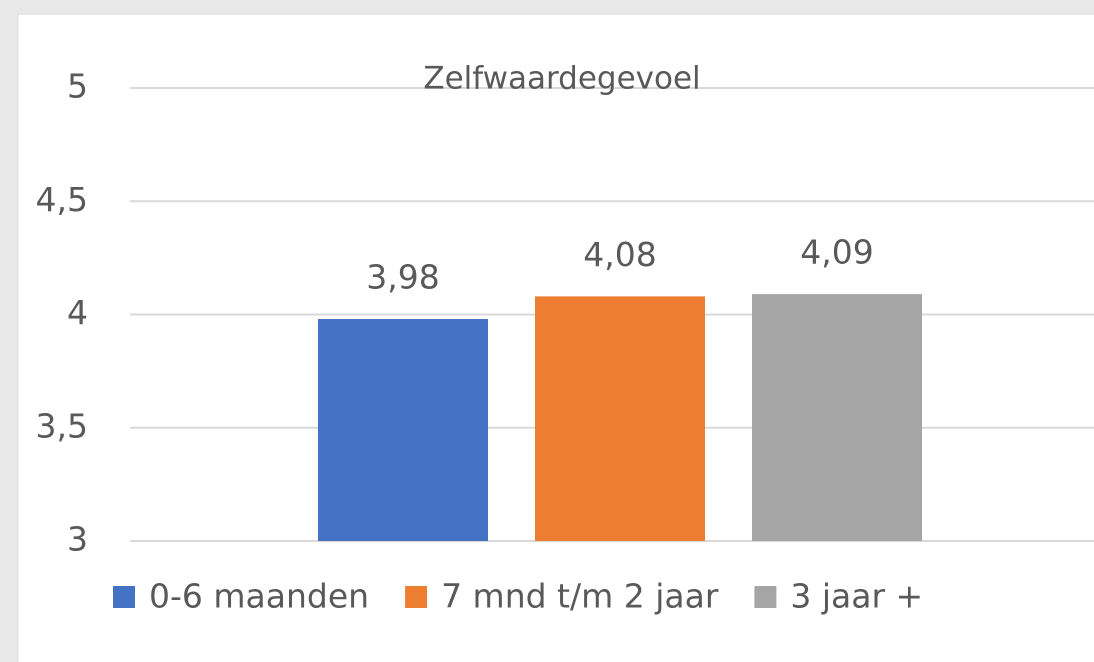 The image size is (1094, 662). What do you see at coordinates (561, 79) in the screenshot?
I see `chart-title: Zelfwaardegevoel` at bounding box center [561, 79].